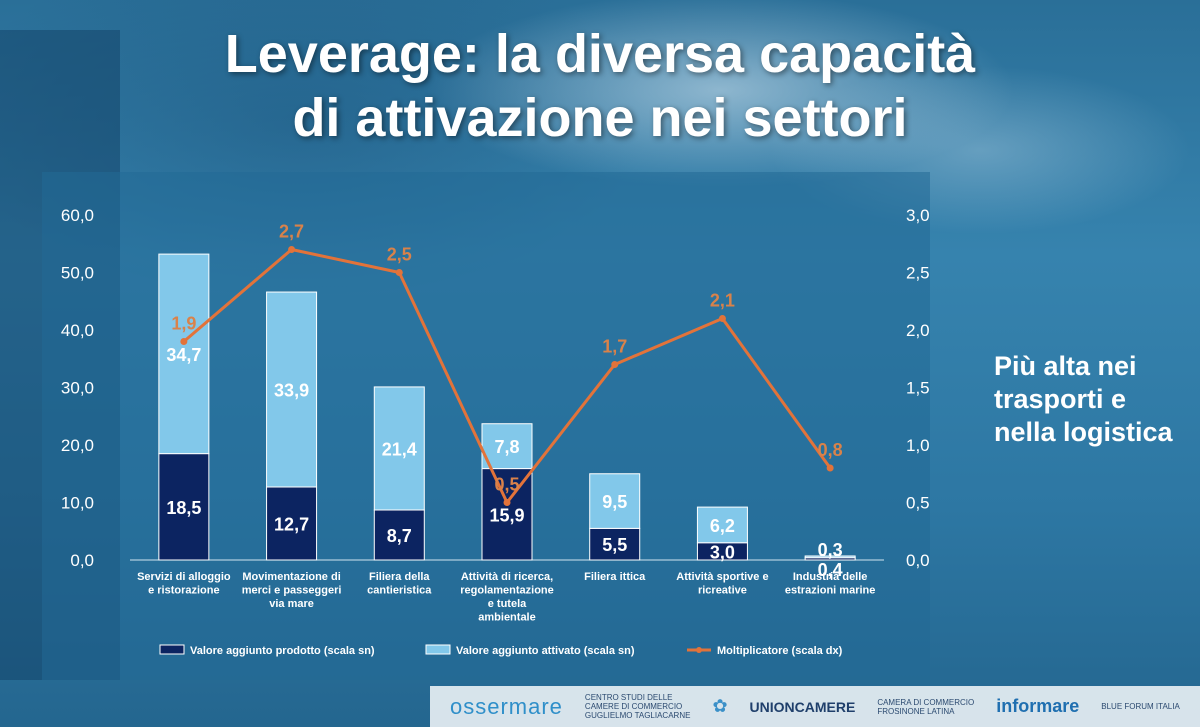 This screenshot has width=1200, height=727. I want to click on legend-marker-moltiplicatore, so click(699, 650).